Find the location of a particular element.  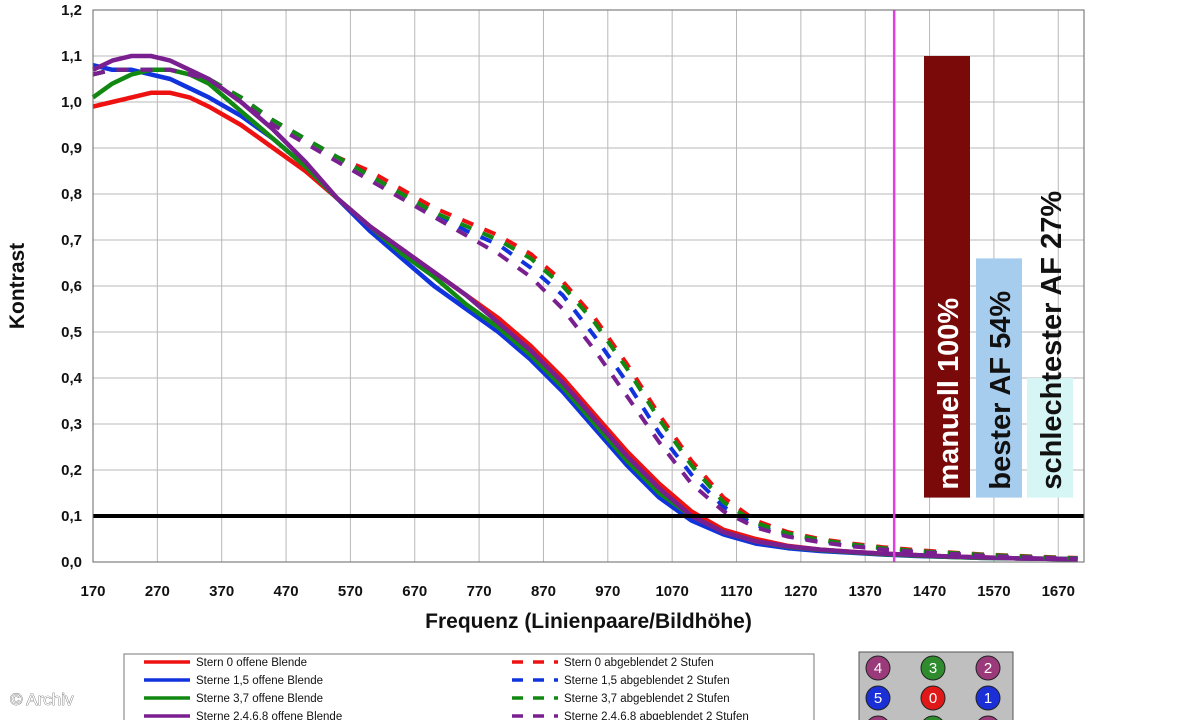

y-tick-label: 1,0 is located at coordinates (71, 102).